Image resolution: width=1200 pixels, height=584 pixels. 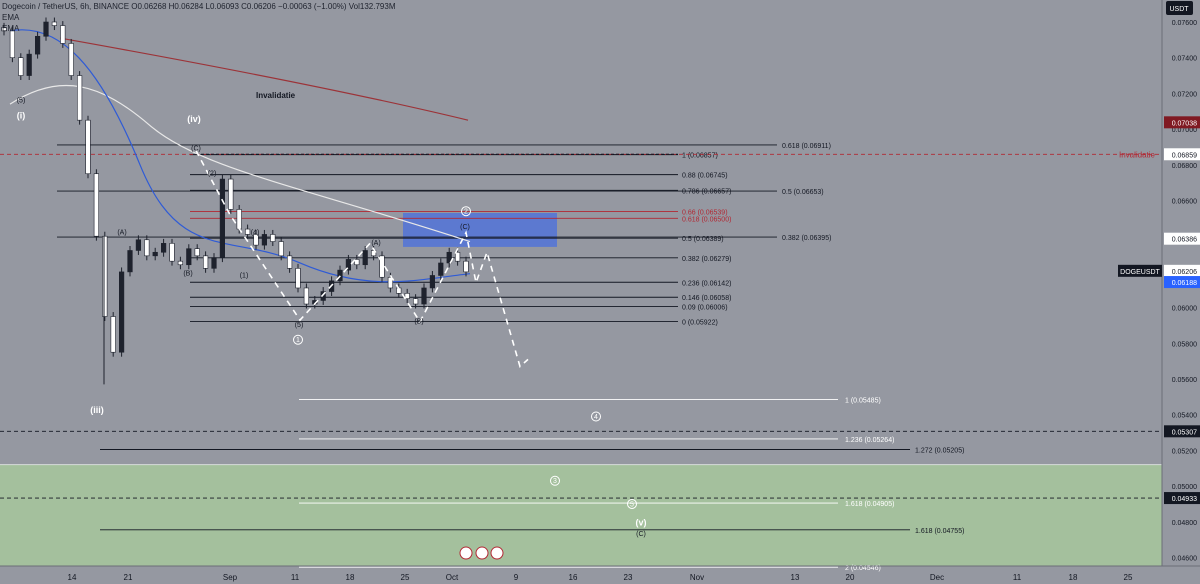 What do you see at coordinates (706, 191) in the screenshot?
I see `fib-label: 0.786 (0.06657)` at bounding box center [706, 191].